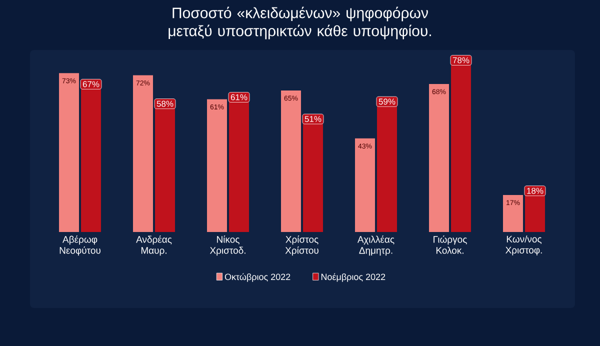 Image resolution: width=600 pixels, height=346 pixels. I want to click on x-tick-label: Κων/νος Χριστοφ., so click(524, 246).